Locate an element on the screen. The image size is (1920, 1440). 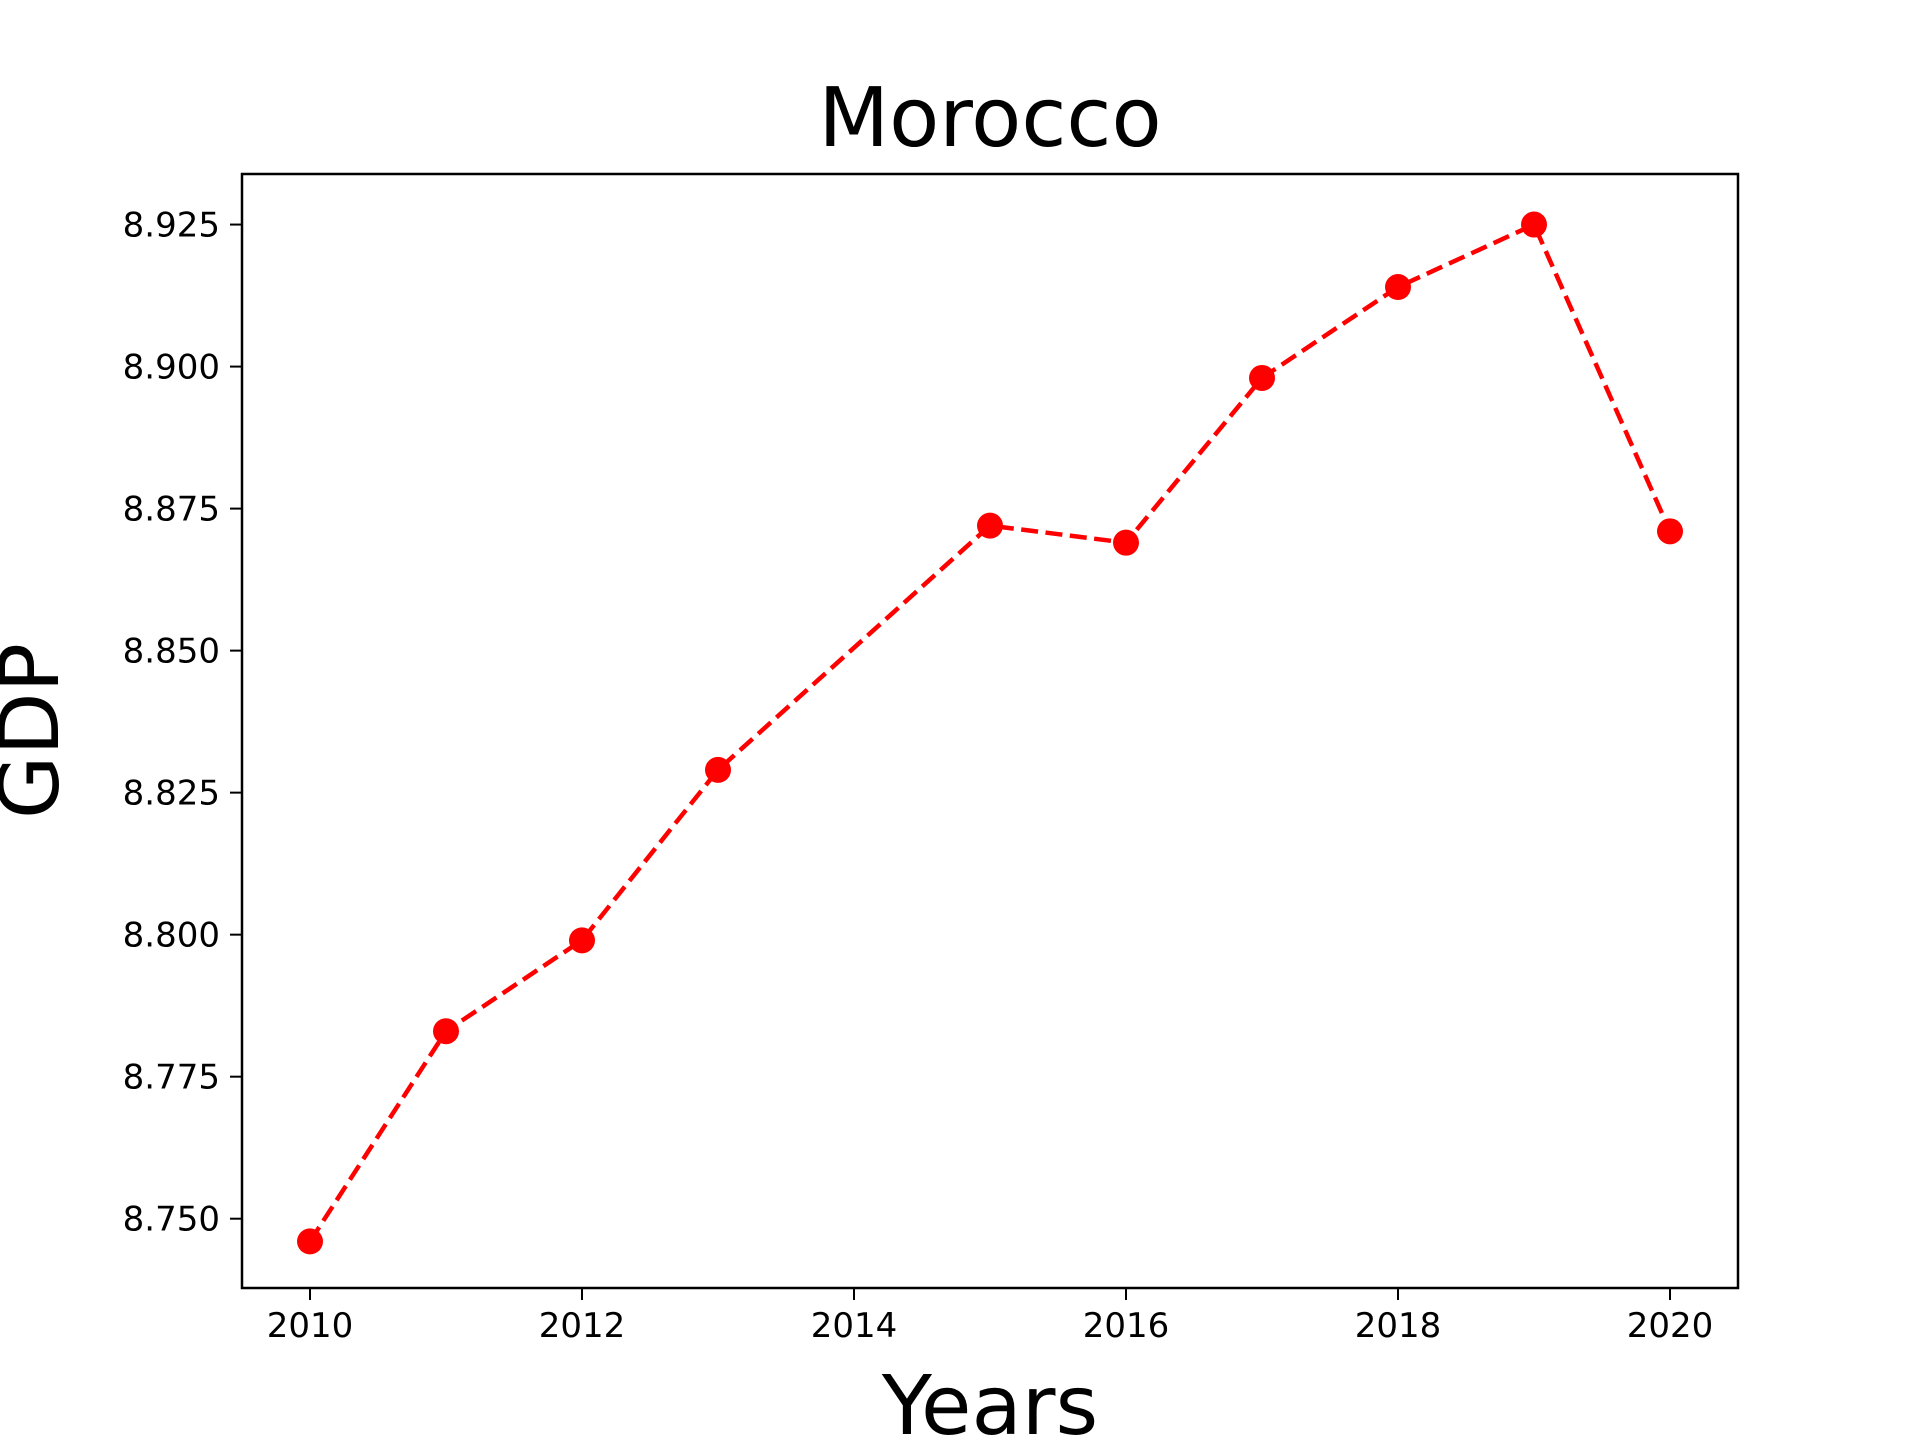
y-tick-label: 8.775 is located at coordinates (171, 1078).